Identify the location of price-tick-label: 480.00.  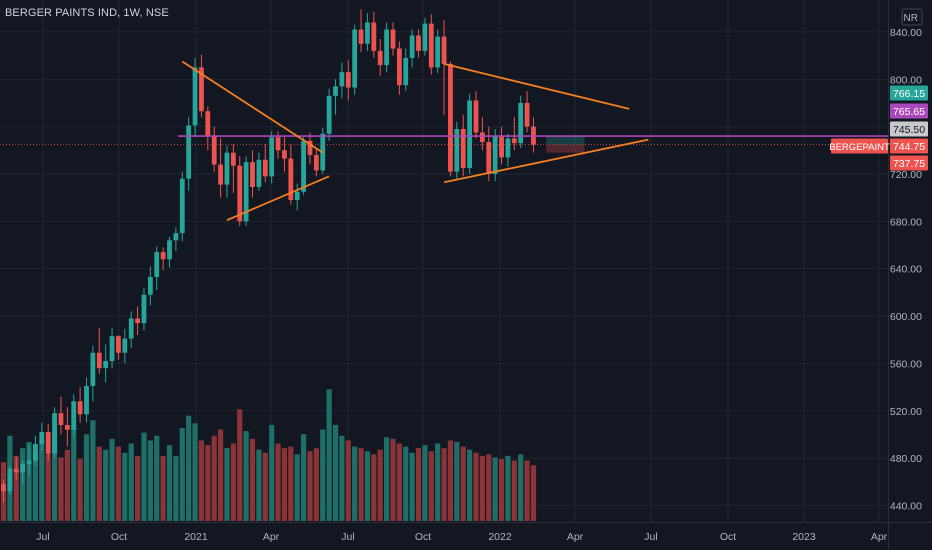
(906, 459).